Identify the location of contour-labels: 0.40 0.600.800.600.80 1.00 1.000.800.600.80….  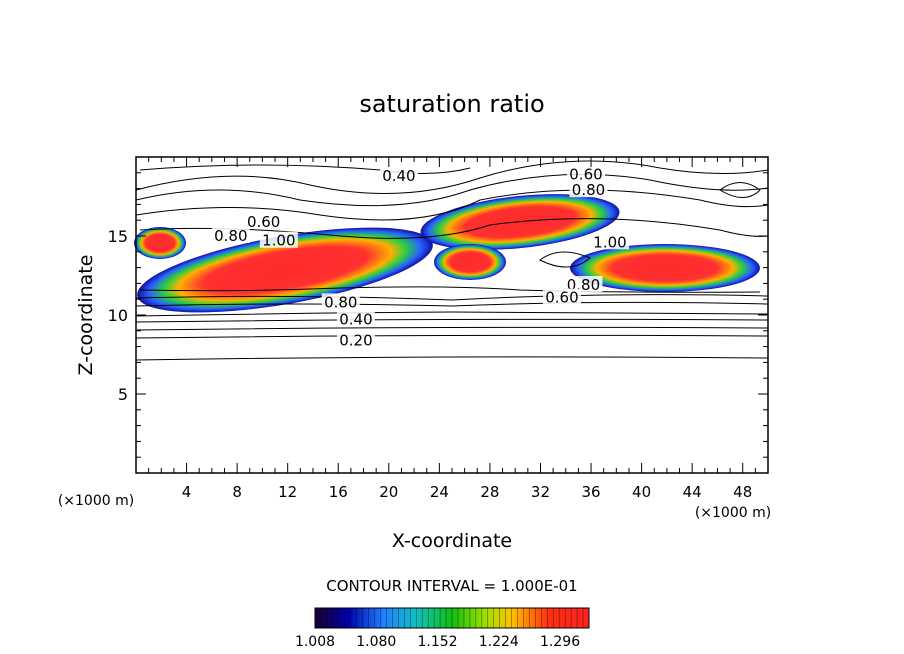
(420, 257).